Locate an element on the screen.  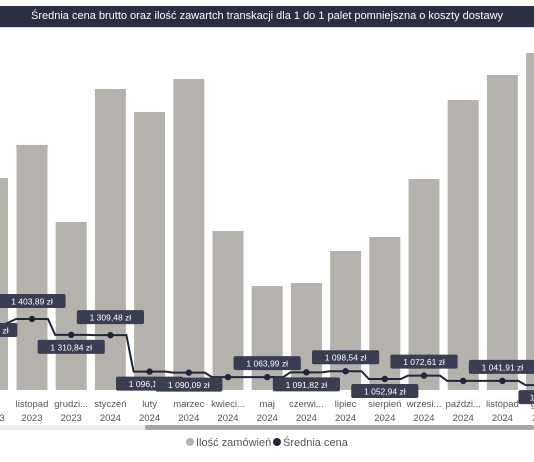
price-label-badge: 1 052,94 zł is located at coordinates (385, 391).